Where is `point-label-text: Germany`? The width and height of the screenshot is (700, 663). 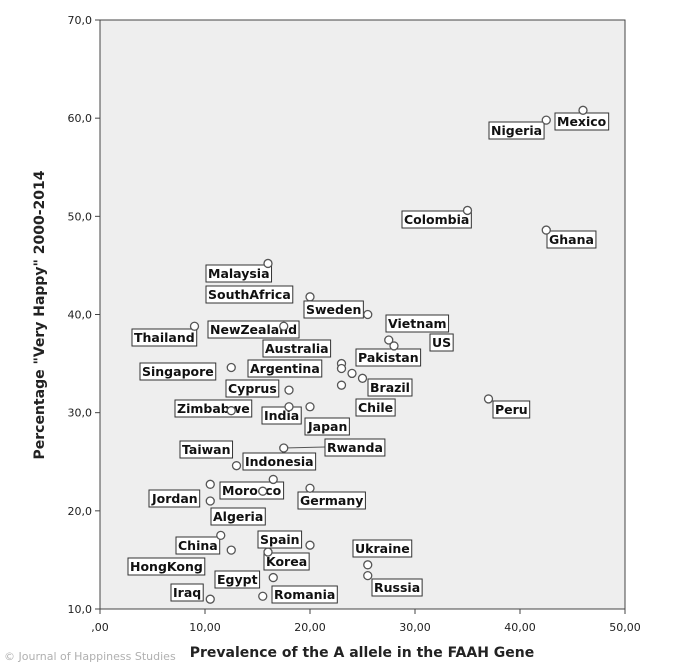
point-label-text: Germany is located at coordinates (331, 500).